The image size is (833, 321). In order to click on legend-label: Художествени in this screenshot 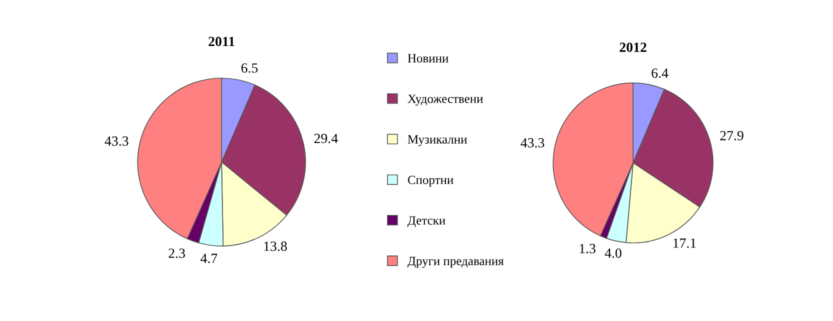, I will do `click(445, 100)`.